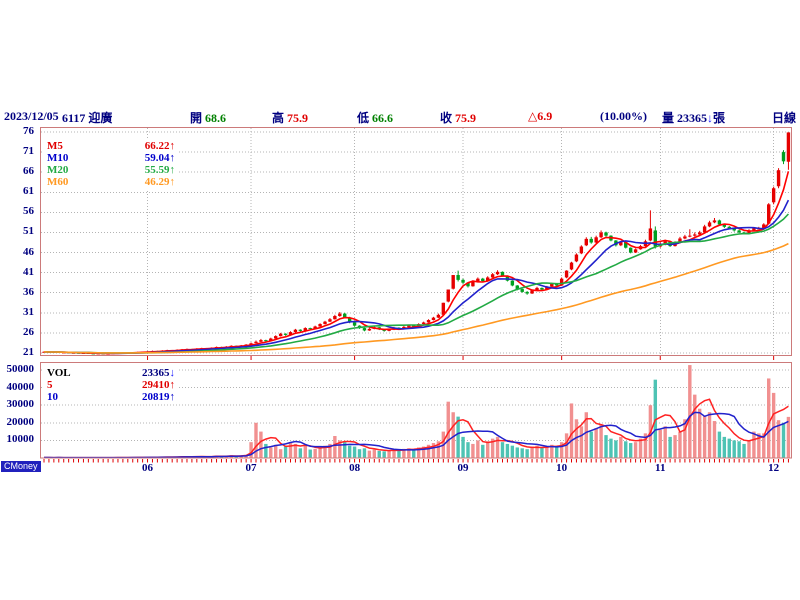  Describe the element at coordinates (216, 118) in the screenshot. I see `open-value: 68.6` at that location.